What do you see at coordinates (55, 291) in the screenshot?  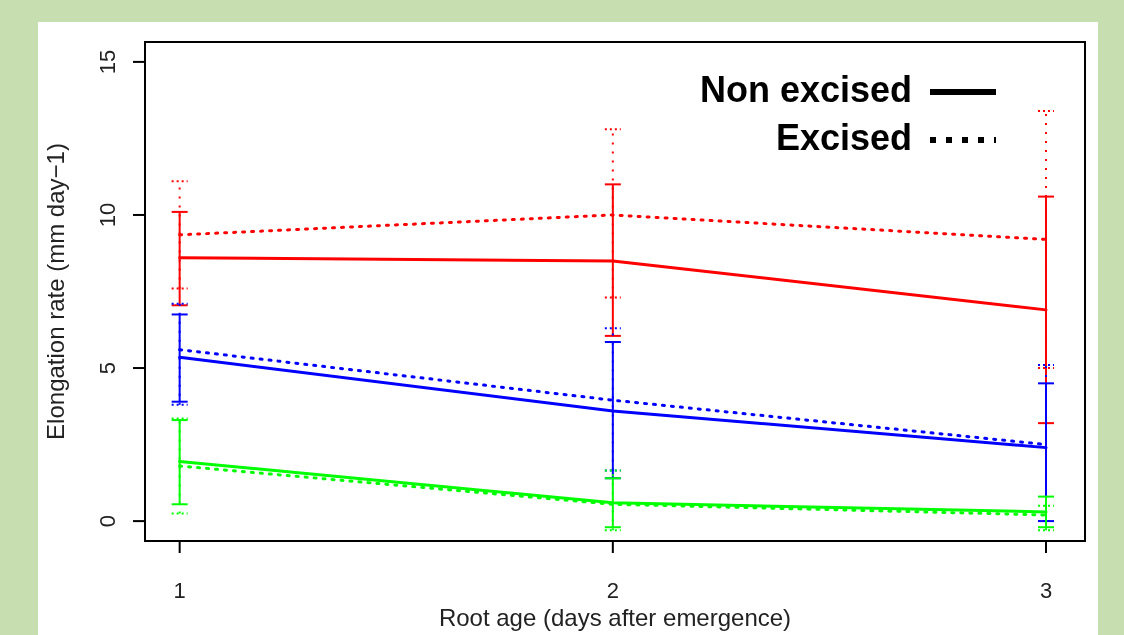 I see `y-axis-title: Elongation rate (mm day−1)` at bounding box center [55, 291].